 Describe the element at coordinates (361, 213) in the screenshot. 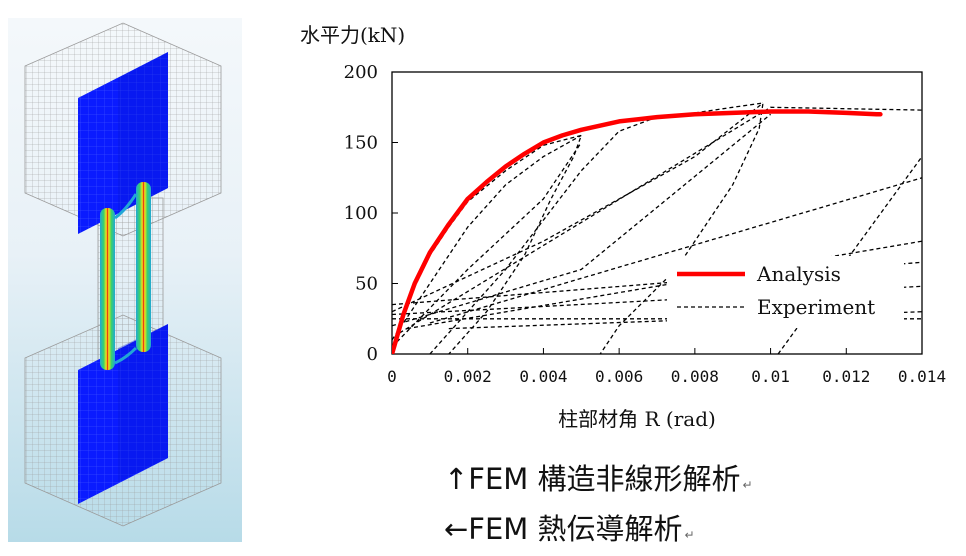

I see `y-tick-label: 100` at that location.